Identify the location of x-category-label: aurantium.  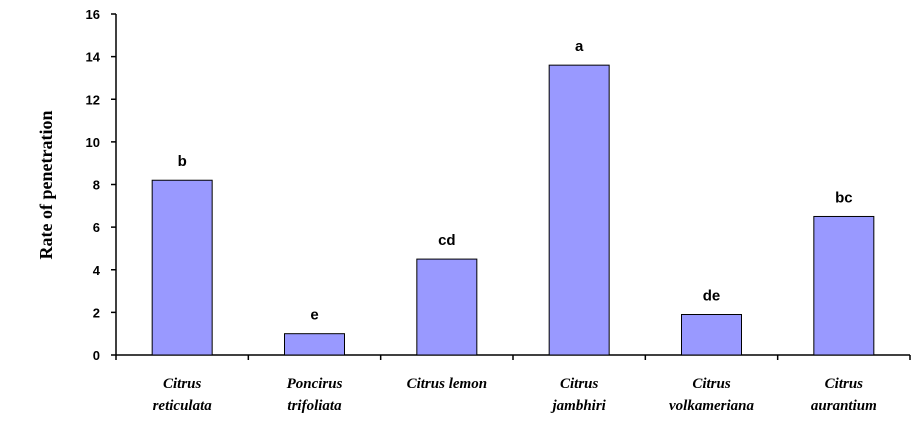
(844, 406).